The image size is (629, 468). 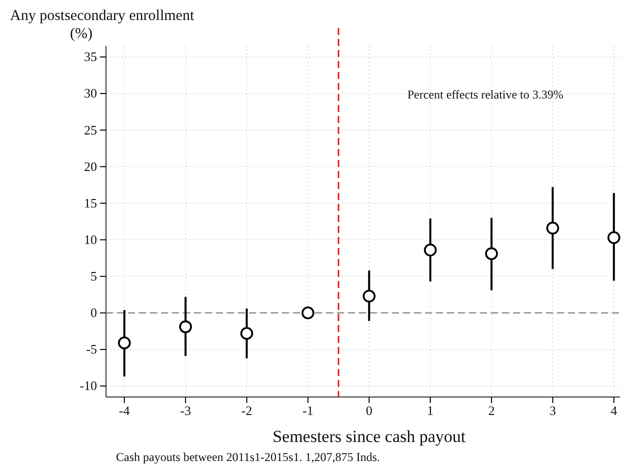 What do you see at coordinates (430, 410) in the screenshot?
I see `x-tick-label: 1` at bounding box center [430, 410].